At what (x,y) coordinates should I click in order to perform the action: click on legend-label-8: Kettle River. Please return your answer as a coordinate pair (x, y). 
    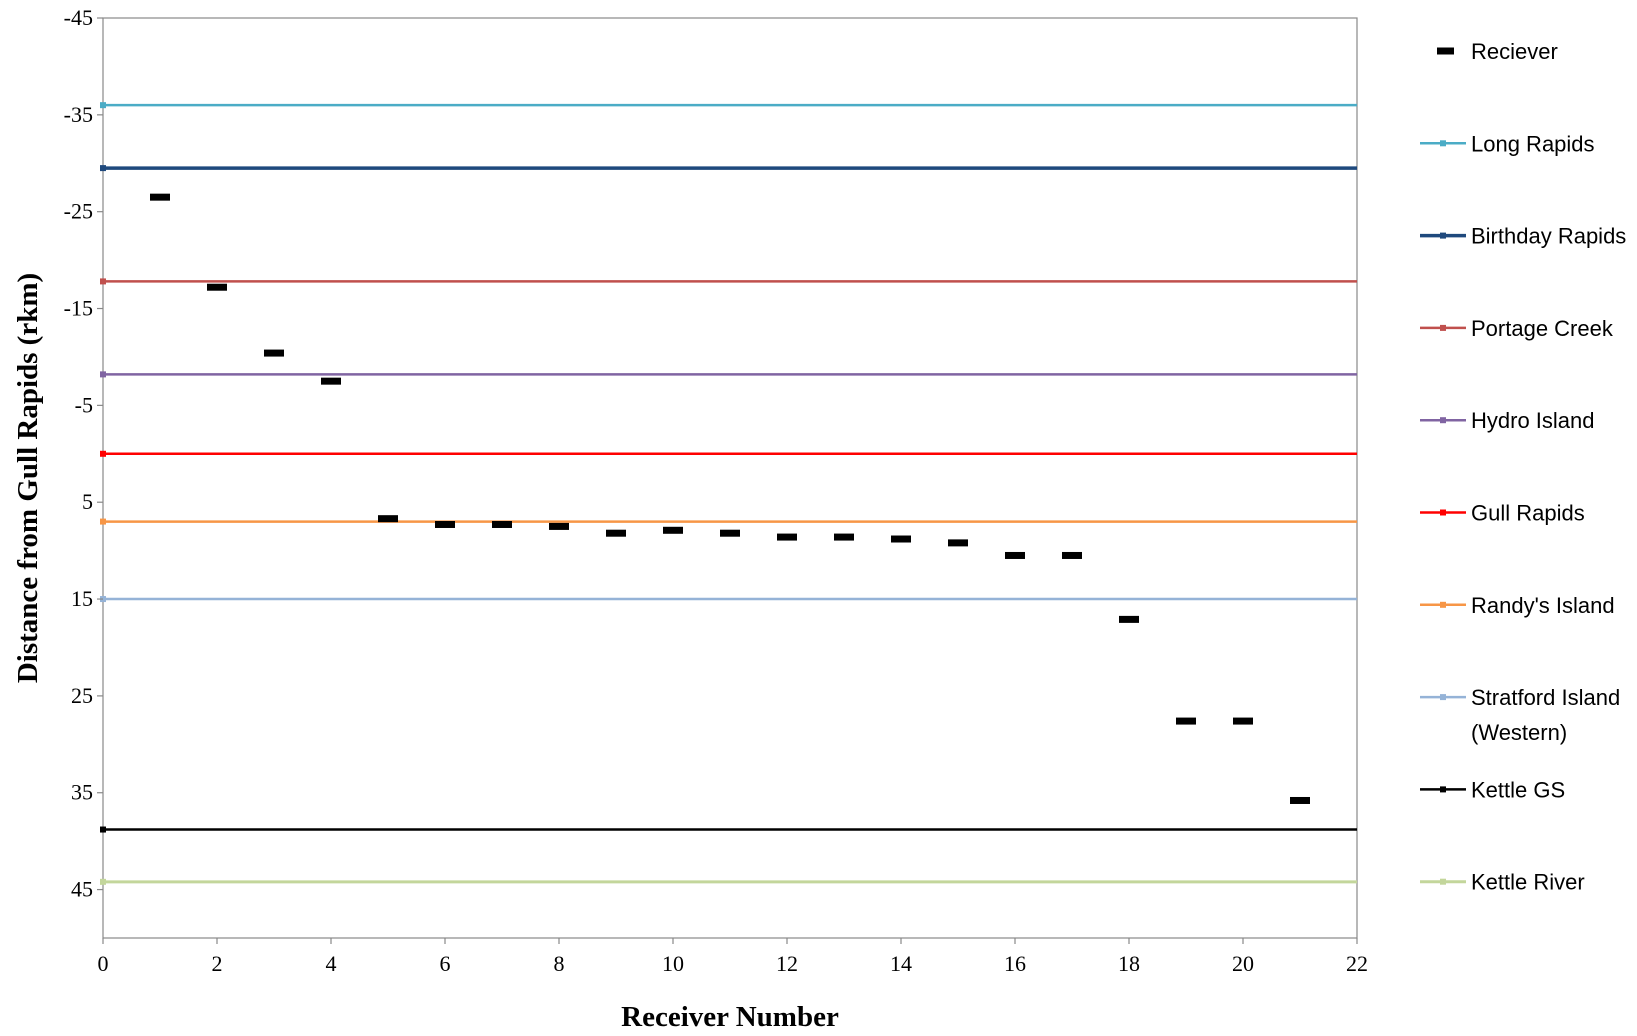
    Looking at the image, I should click on (1528, 882).